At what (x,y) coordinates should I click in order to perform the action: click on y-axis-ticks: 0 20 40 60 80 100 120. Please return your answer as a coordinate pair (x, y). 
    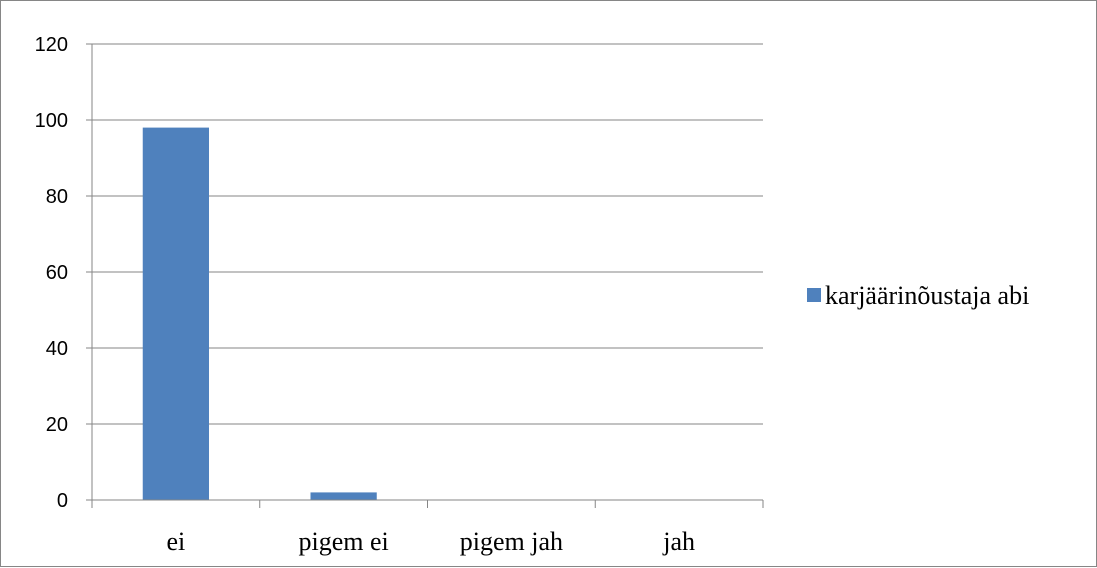
    Looking at the image, I should click on (64, 273).